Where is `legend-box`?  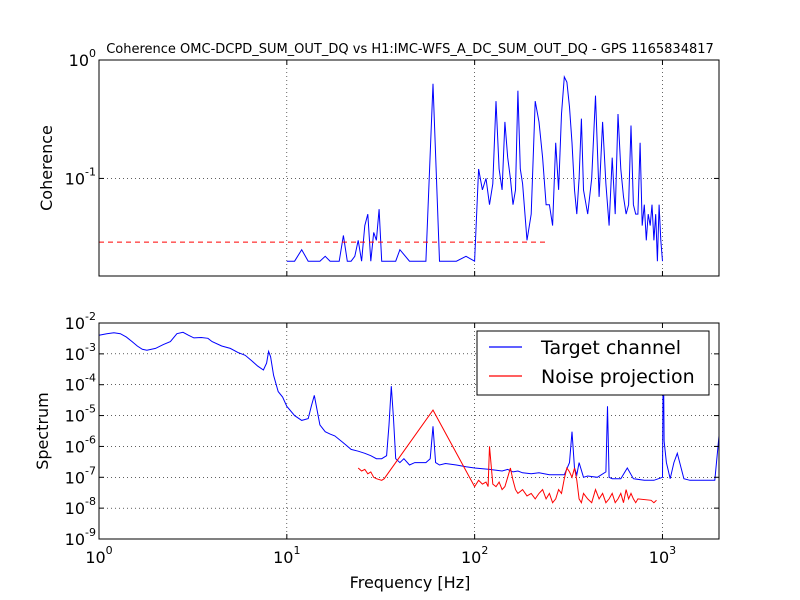 legend-box is located at coordinates (593, 363).